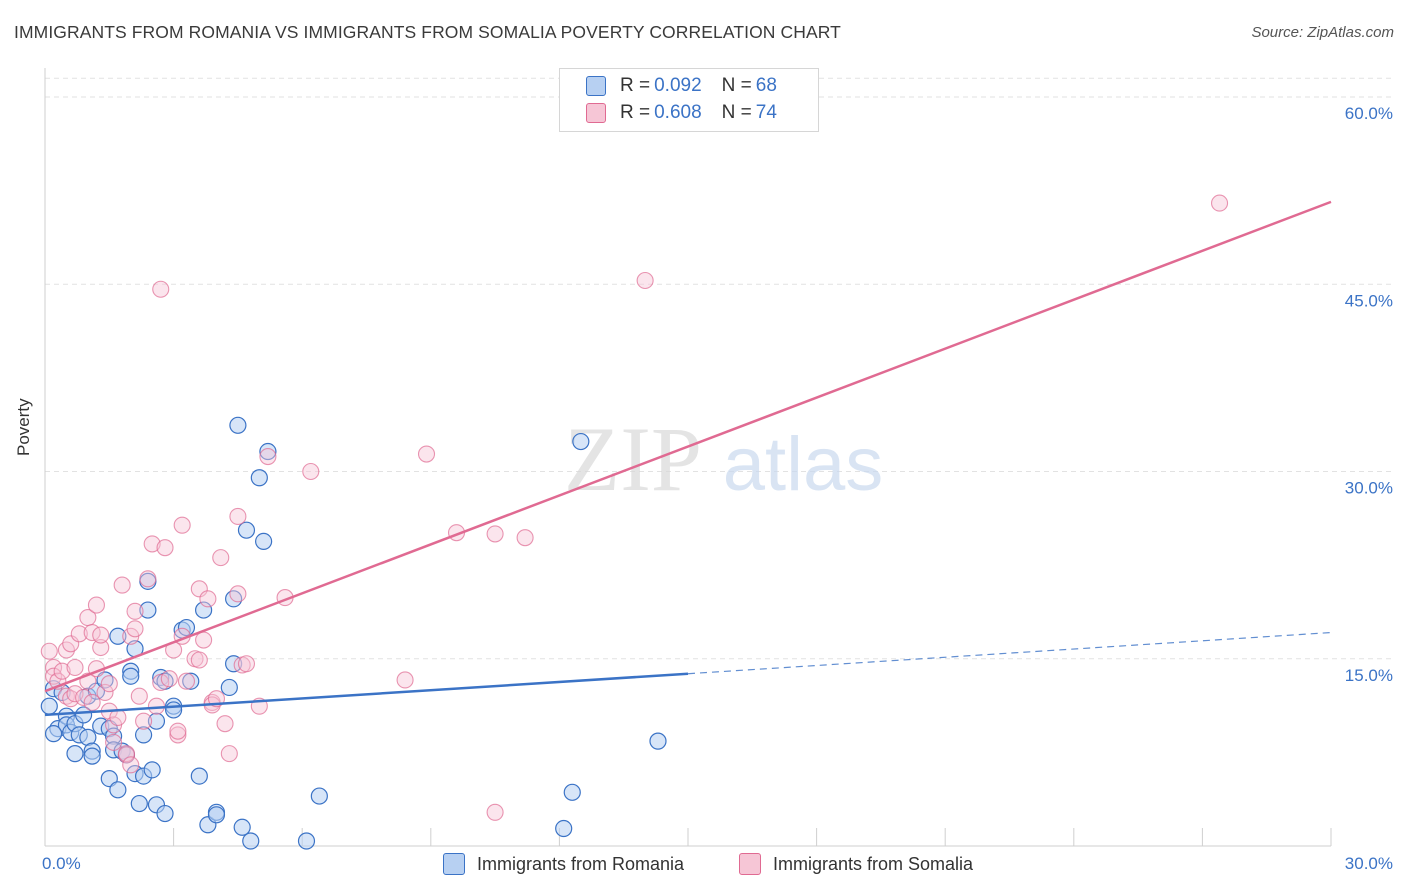 This screenshot has width=1406, height=892. I want to click on legend-item-romania: Immigrants from Romania, so click(563, 864).